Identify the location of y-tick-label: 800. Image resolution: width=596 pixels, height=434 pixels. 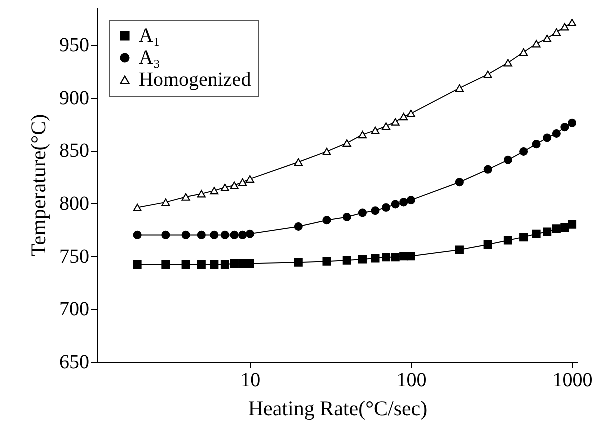
(75, 203).